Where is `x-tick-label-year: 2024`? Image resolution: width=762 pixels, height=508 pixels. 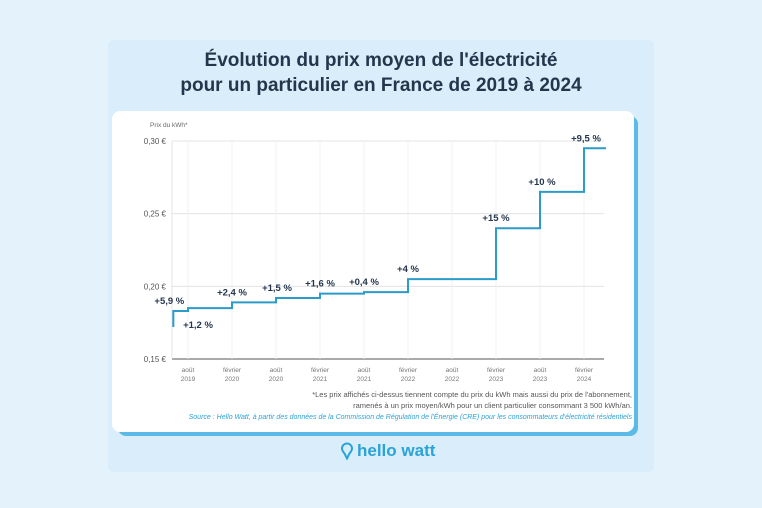
x-tick-label-year: 2024 is located at coordinates (584, 379).